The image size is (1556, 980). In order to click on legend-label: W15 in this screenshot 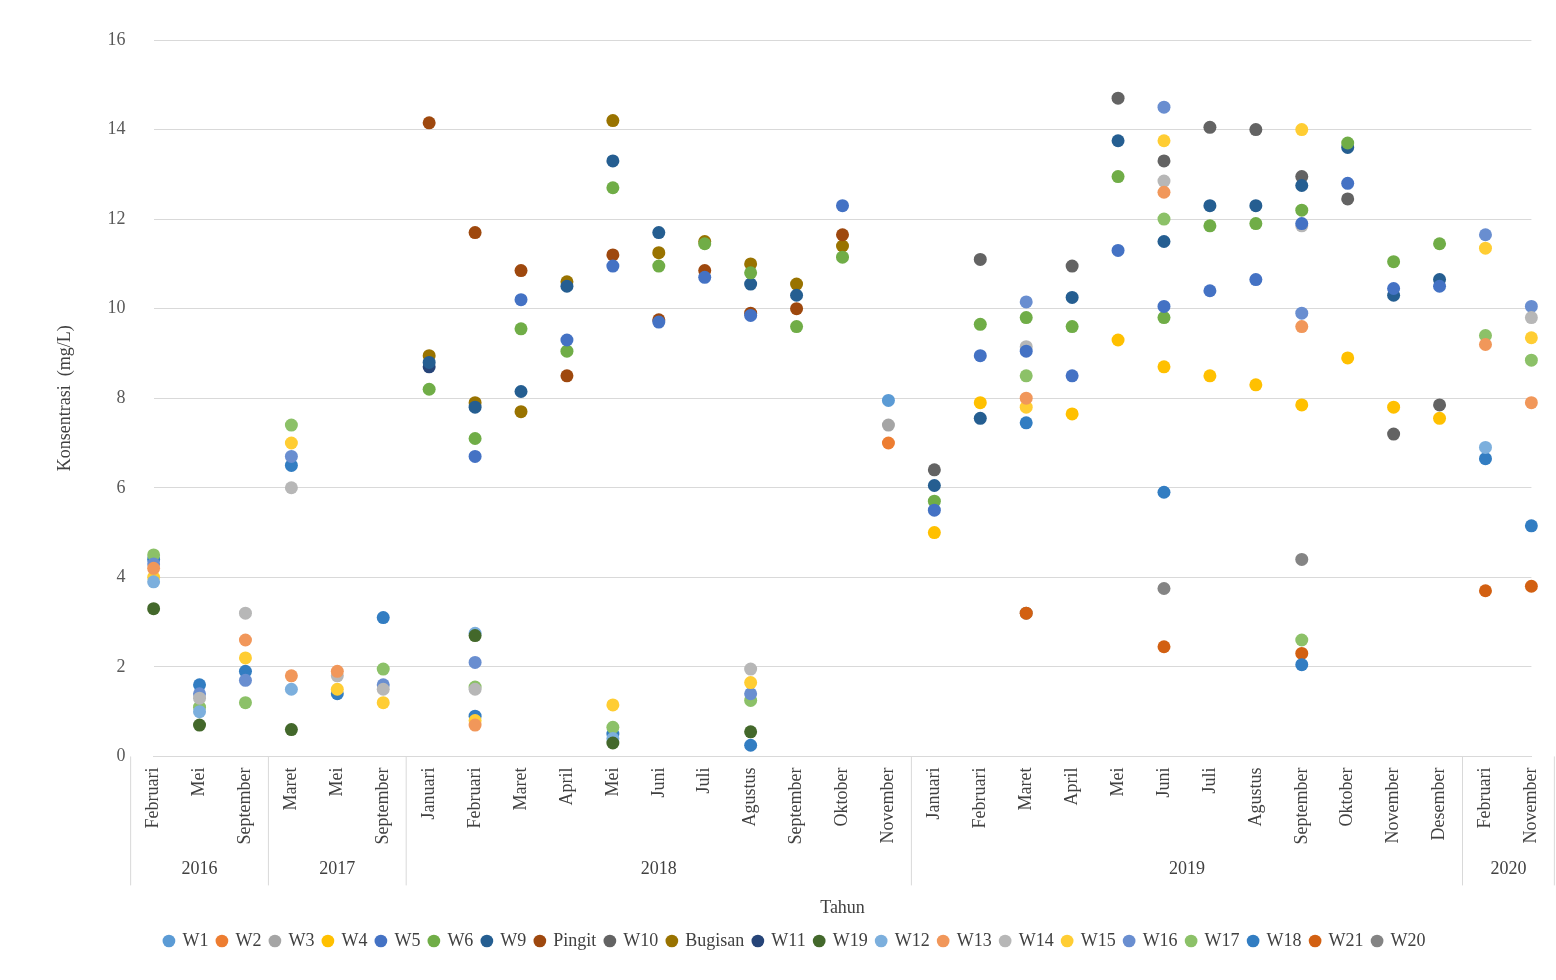, I will do `click(1098, 939)`.